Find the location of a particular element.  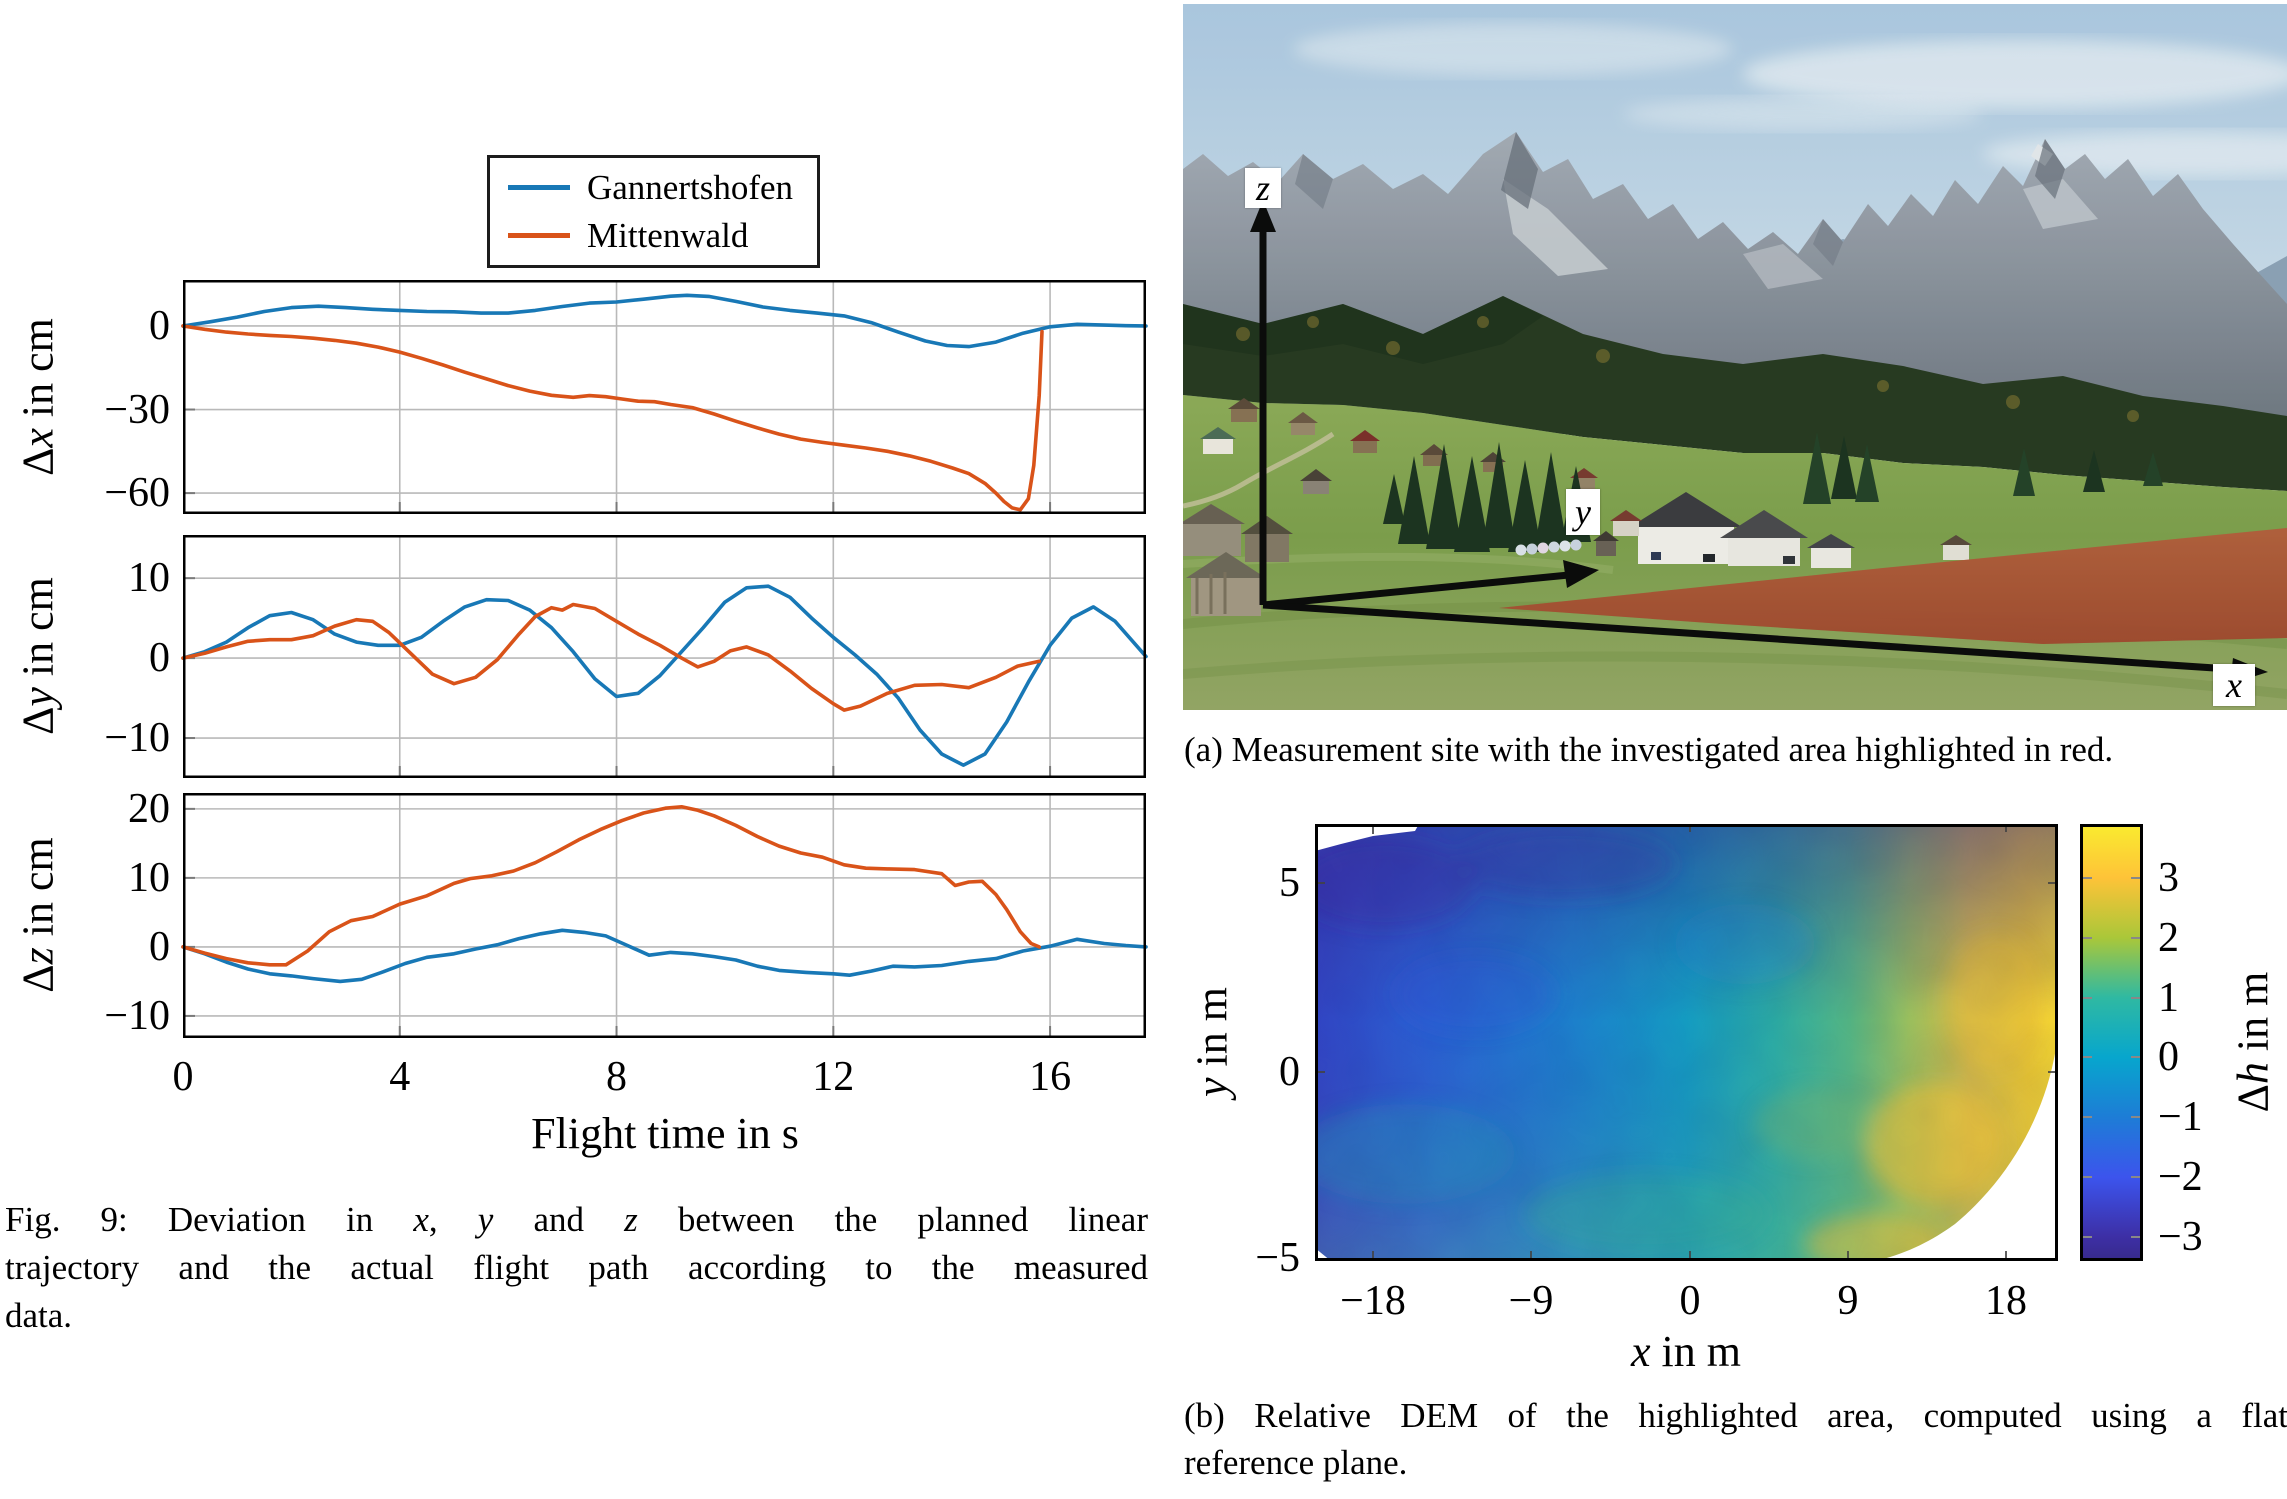

cbar-tick: −3 is located at coordinates (2180, 1237).